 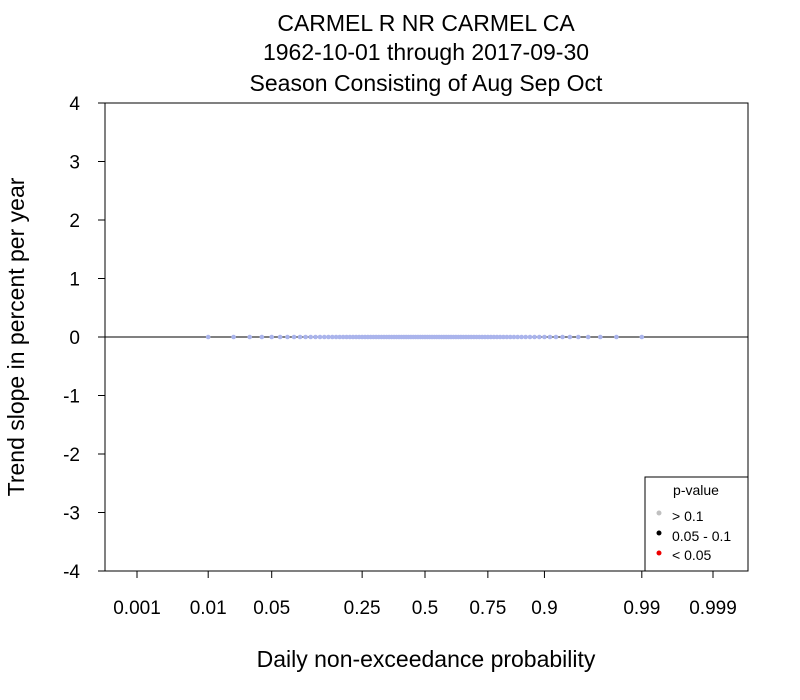 What do you see at coordinates (271, 608) in the screenshot?
I see `x-tick-label: 0.05` at bounding box center [271, 608].